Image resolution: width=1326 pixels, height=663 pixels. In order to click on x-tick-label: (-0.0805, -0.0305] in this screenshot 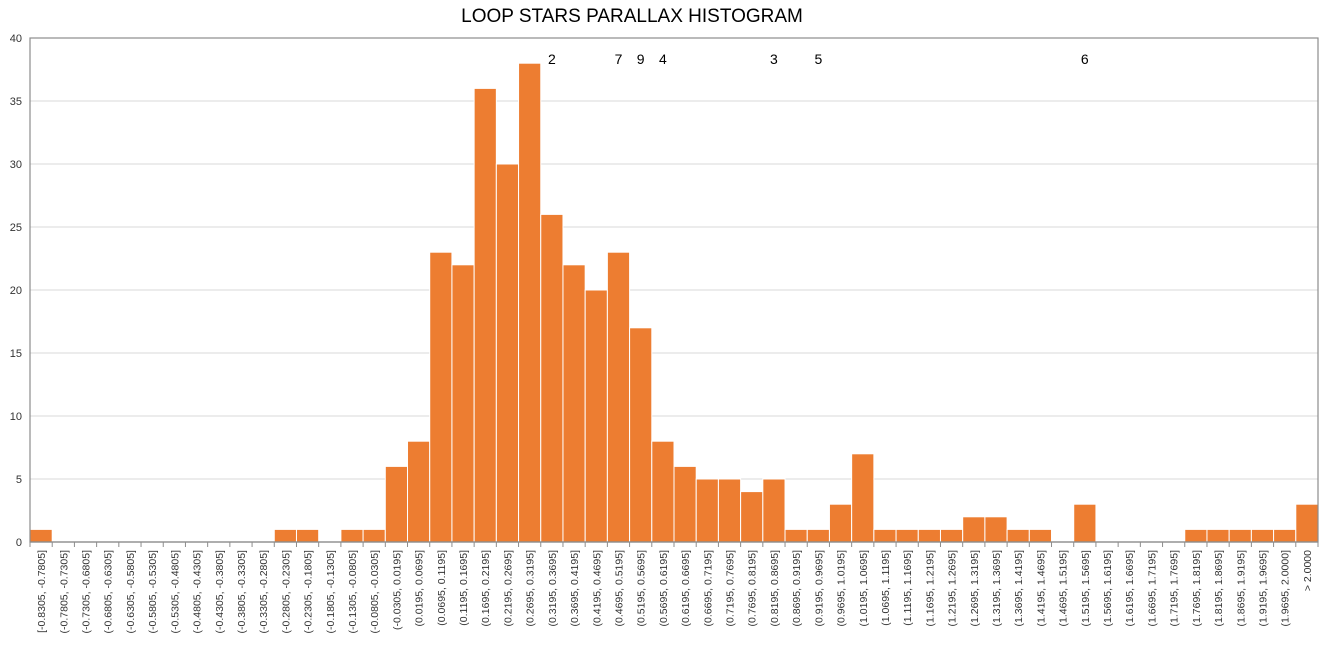, I will do `click(375, 592)`.